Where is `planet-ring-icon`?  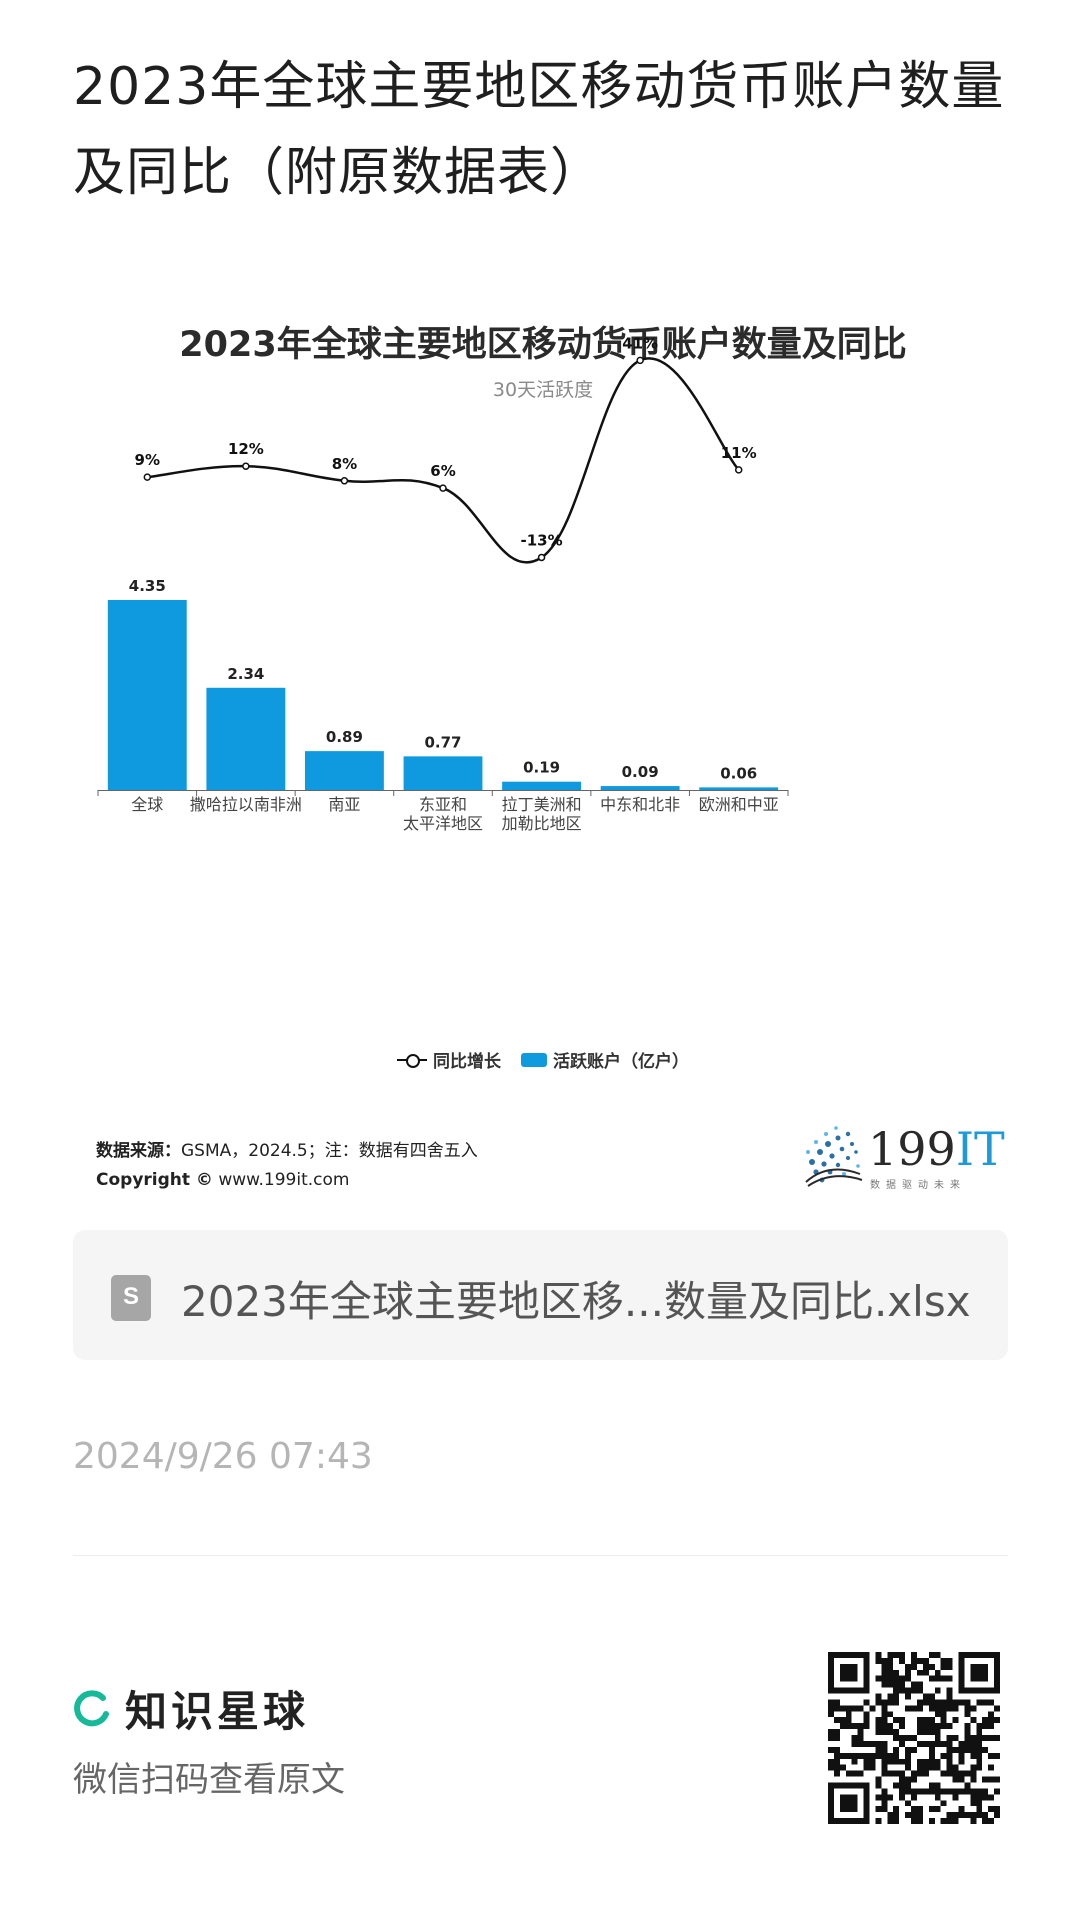 planet-ring-icon is located at coordinates (91, 1707).